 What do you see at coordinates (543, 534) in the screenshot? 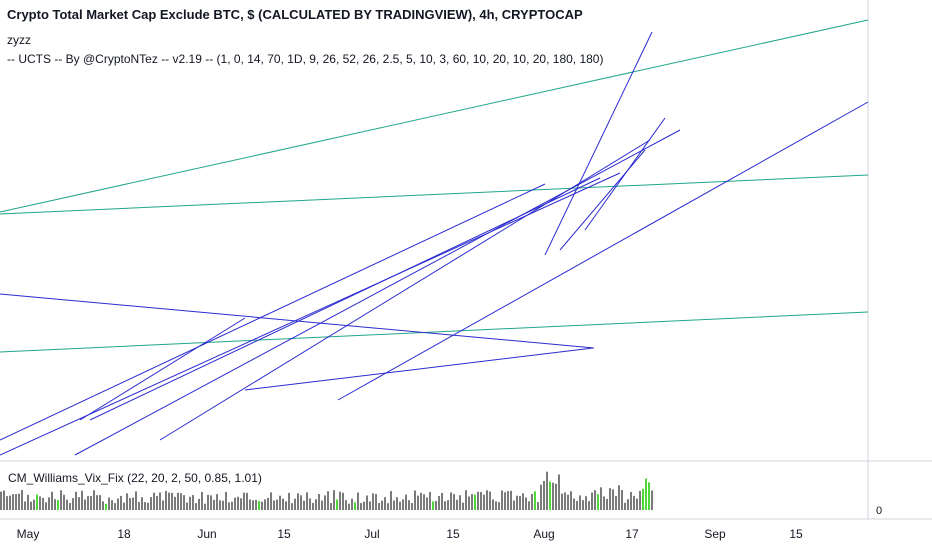
I see `time-tick: Aug` at bounding box center [543, 534].